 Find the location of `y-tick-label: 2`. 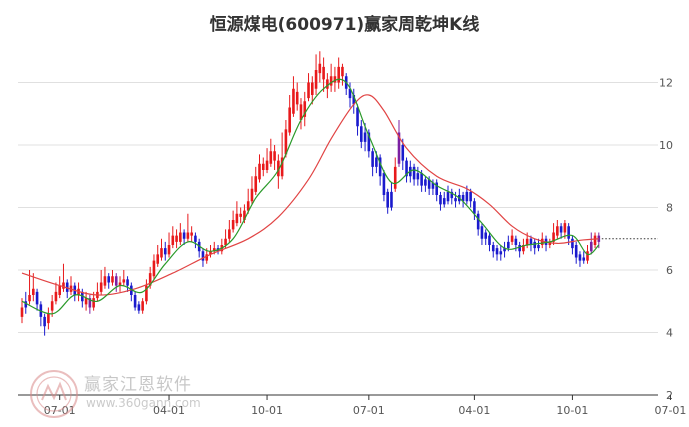

y-tick-label: 2 is located at coordinates (669, 395).